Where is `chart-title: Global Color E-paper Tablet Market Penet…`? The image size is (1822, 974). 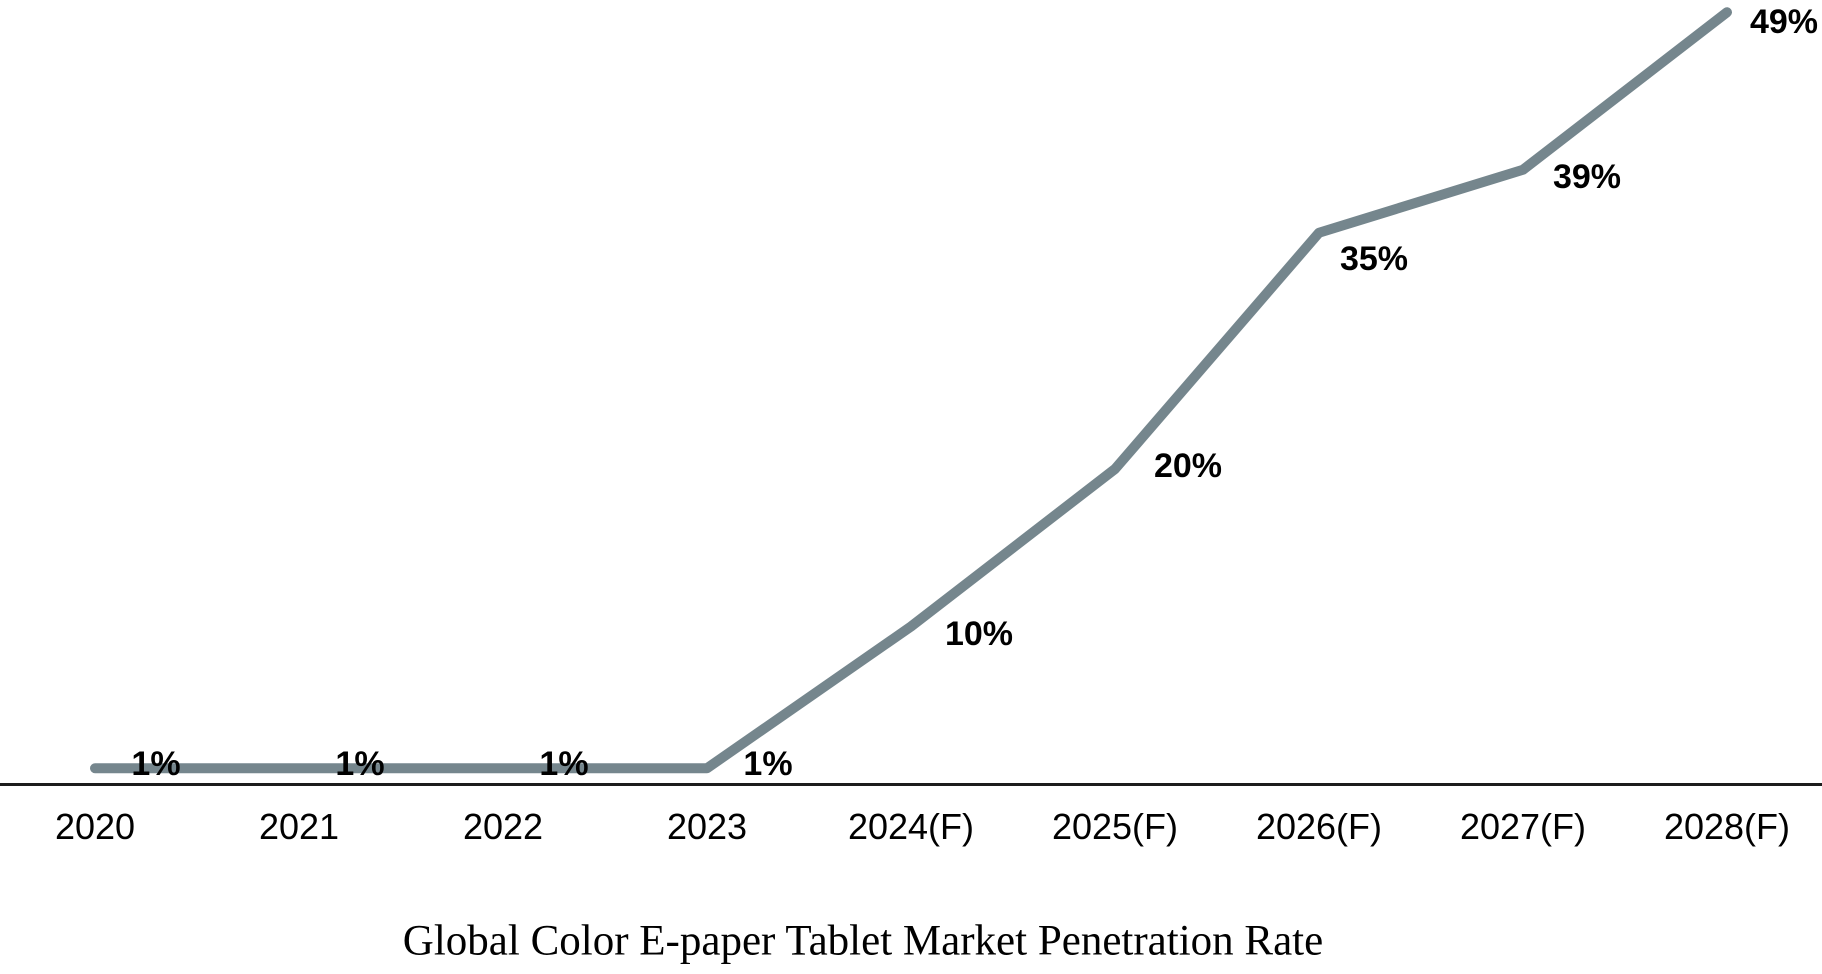 chart-title: Global Color E-paper Tablet Market Penet… is located at coordinates (863, 941).